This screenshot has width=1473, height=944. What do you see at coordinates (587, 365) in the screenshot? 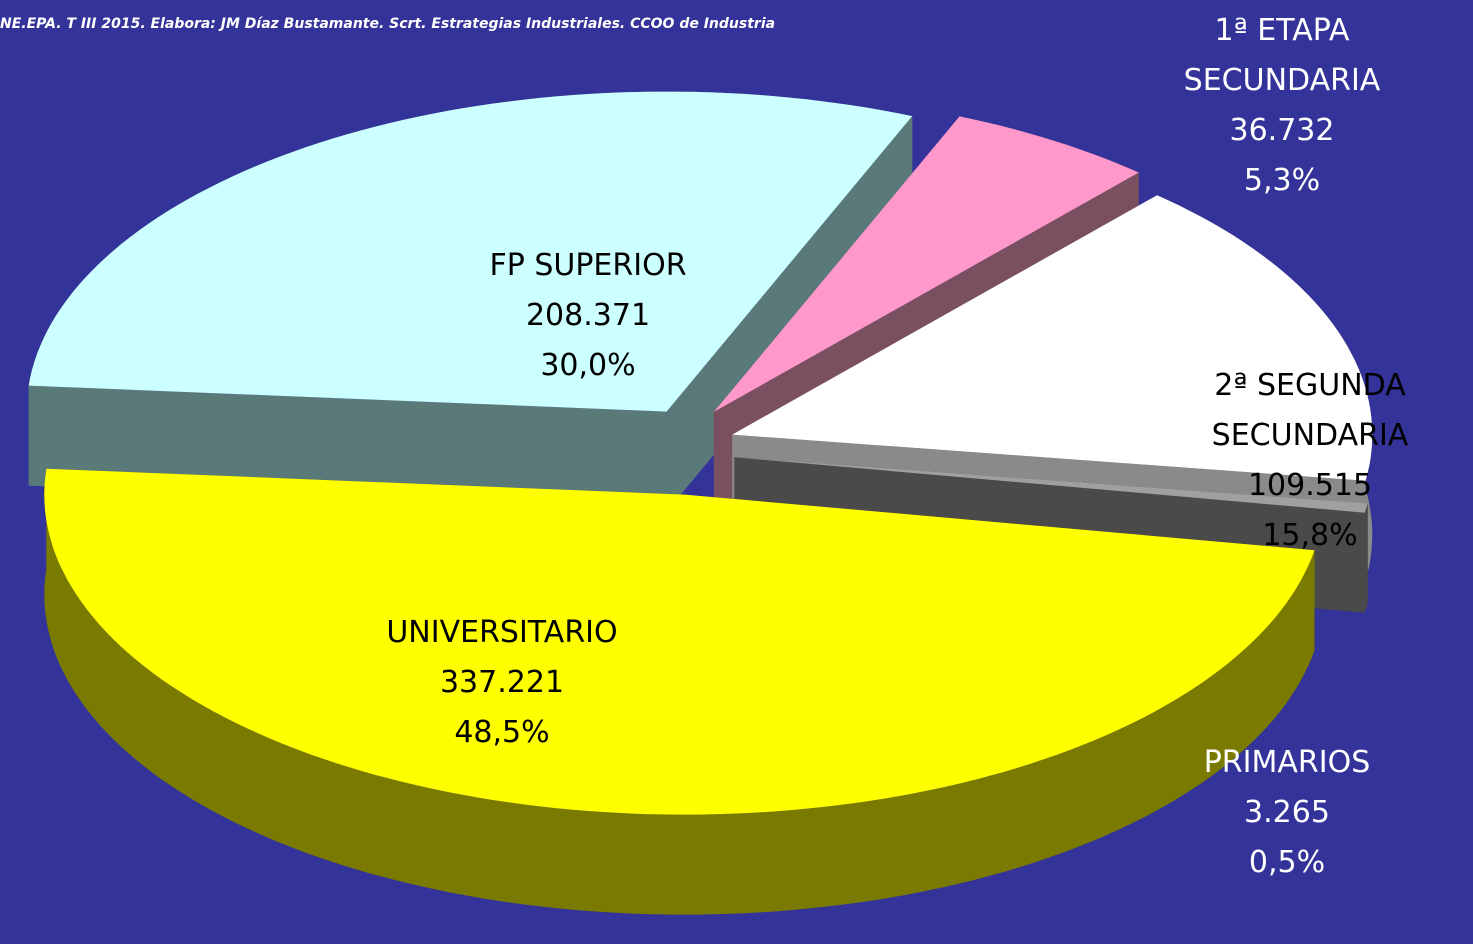
I see `percentage-label: 30,0%` at bounding box center [587, 365].